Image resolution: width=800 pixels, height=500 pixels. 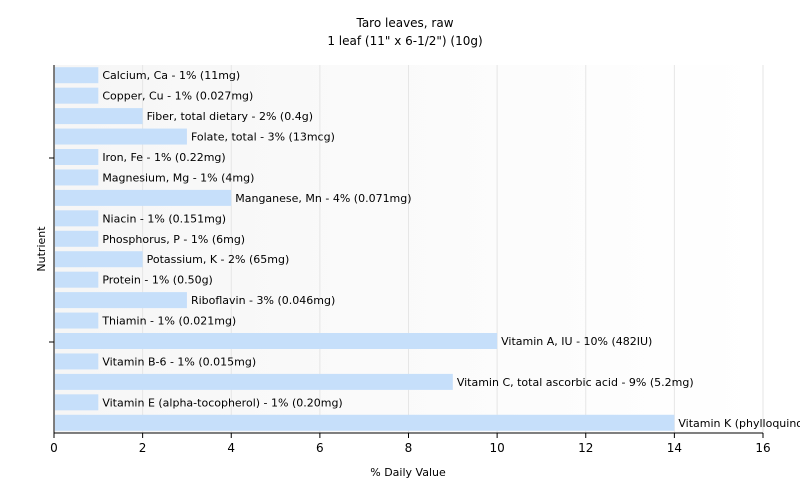 I want to click on bar-label: Vitamin B-6 - 1% (0.015mg), so click(x=179, y=361).